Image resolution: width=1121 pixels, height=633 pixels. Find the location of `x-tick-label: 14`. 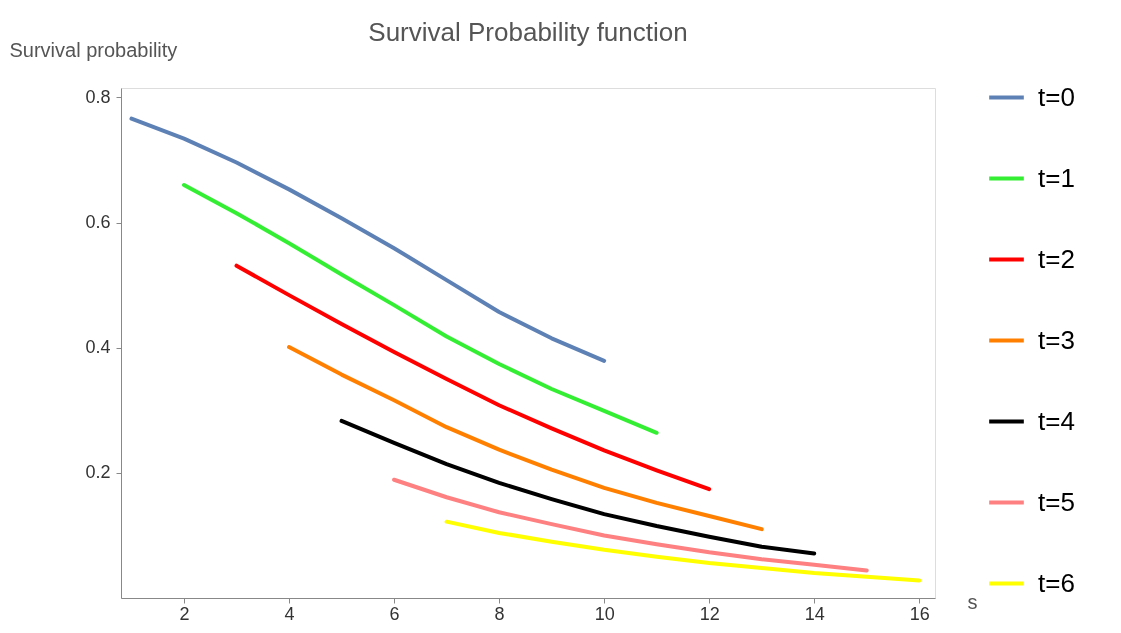

x-tick-label: 14 is located at coordinates (814, 613).